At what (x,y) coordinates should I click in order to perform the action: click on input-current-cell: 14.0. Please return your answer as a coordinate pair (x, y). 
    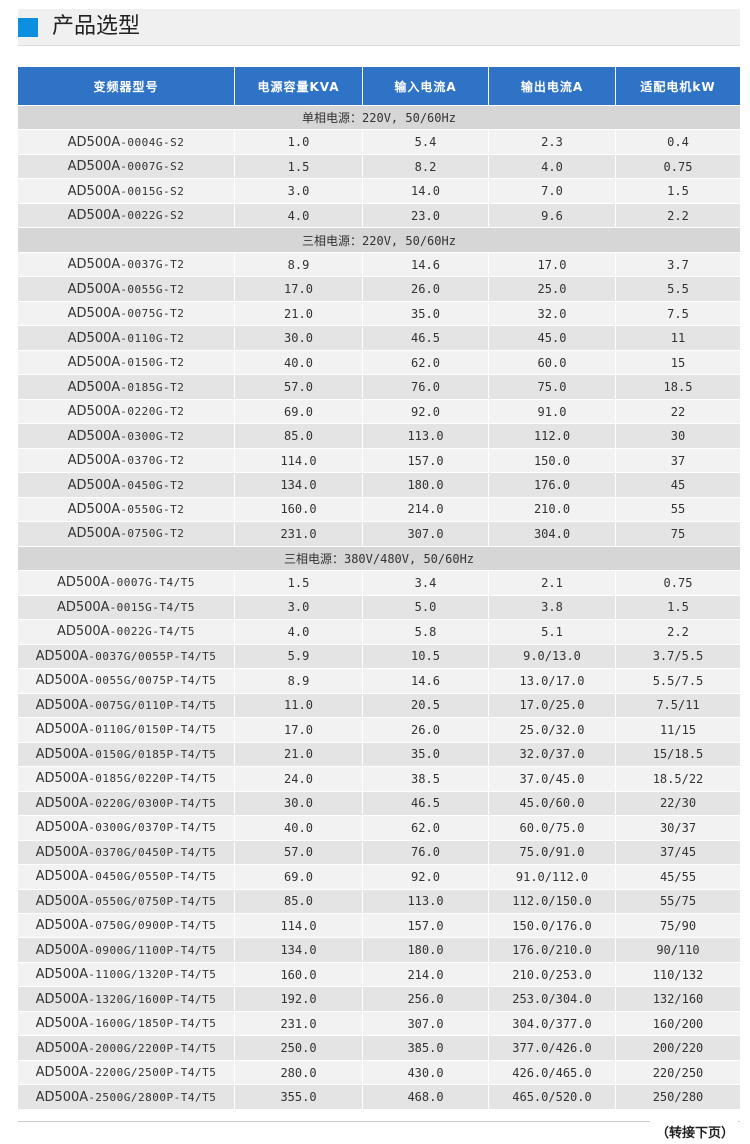
    Looking at the image, I should click on (426, 191).